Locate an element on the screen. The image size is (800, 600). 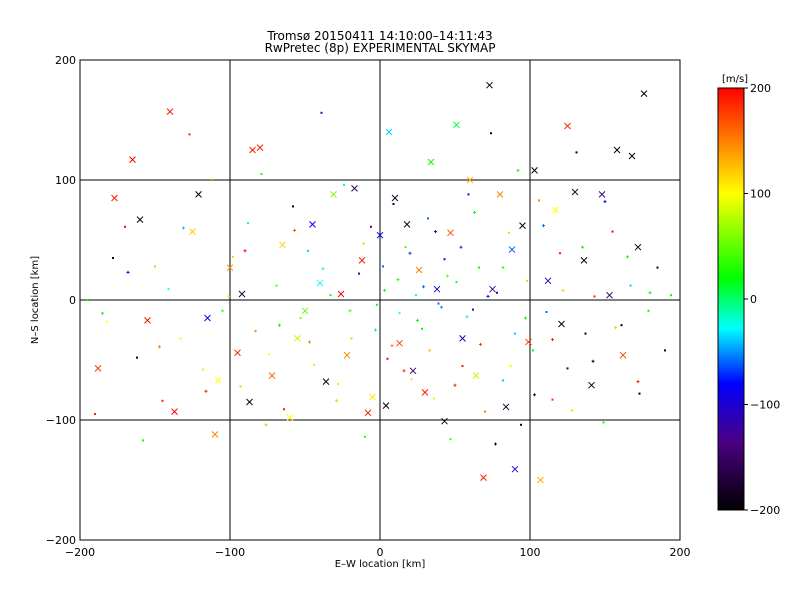
y-axis-label: N–S location [km] is located at coordinates (35, 300).